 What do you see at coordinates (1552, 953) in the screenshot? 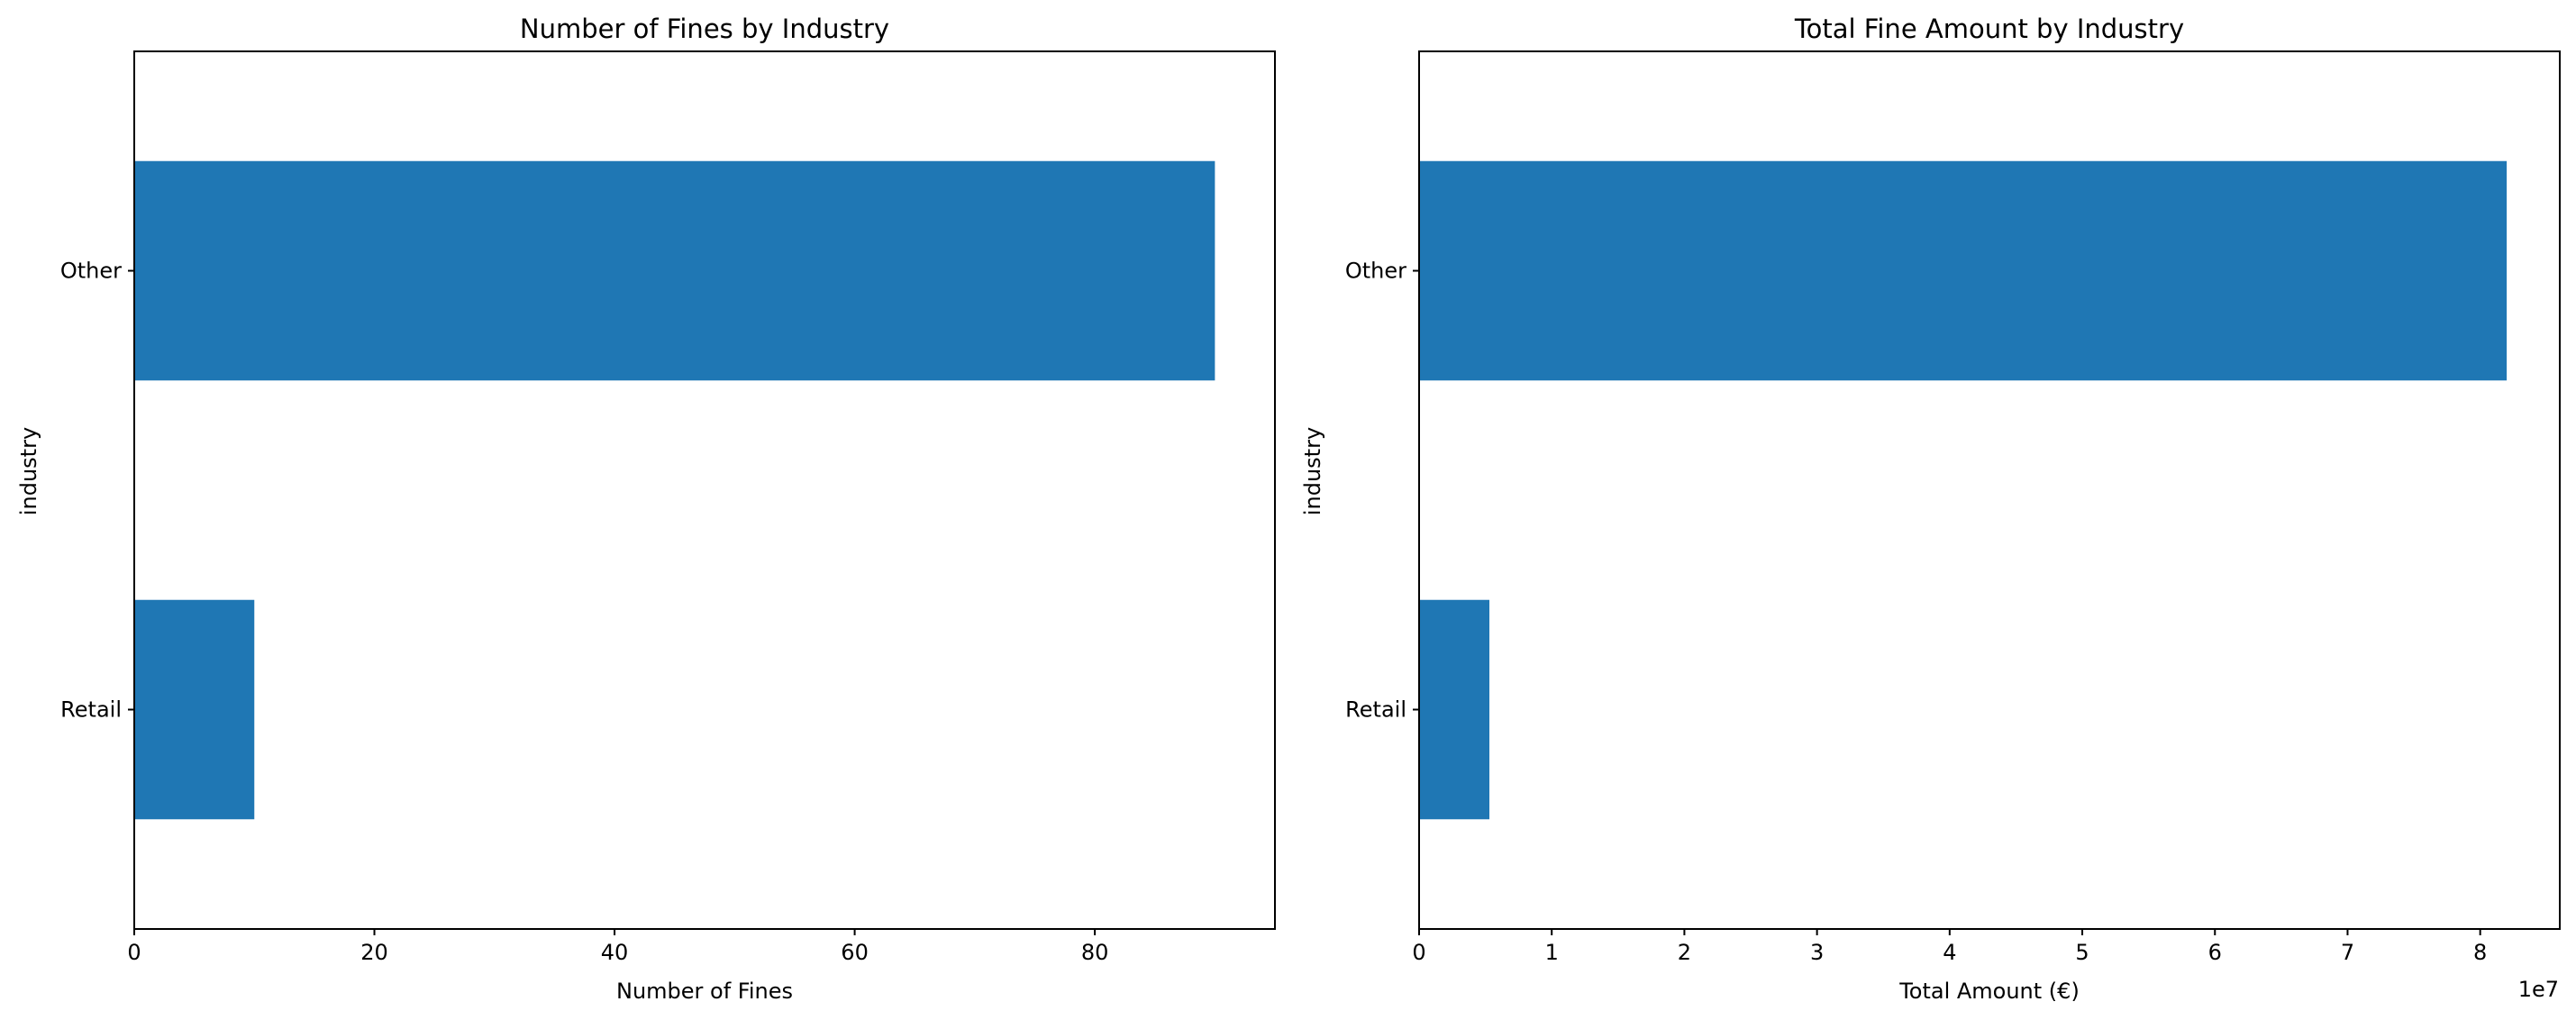
I see `x-tick-label: 1` at bounding box center [1552, 953].